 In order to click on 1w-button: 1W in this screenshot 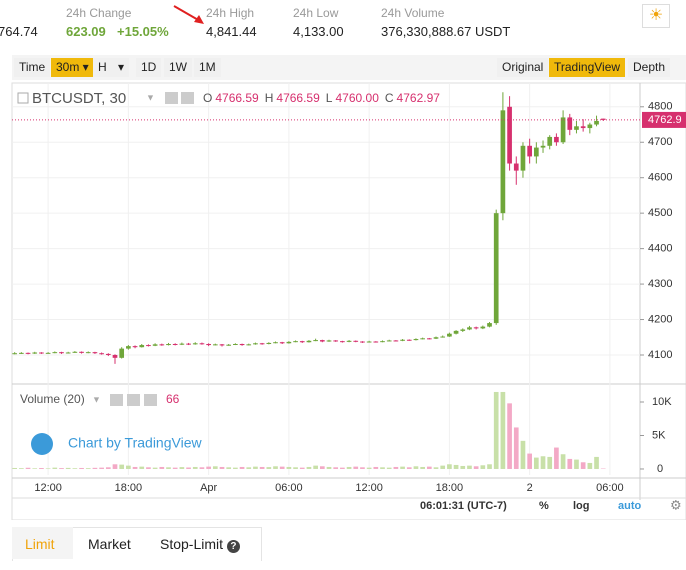, I will do `click(178, 67)`.